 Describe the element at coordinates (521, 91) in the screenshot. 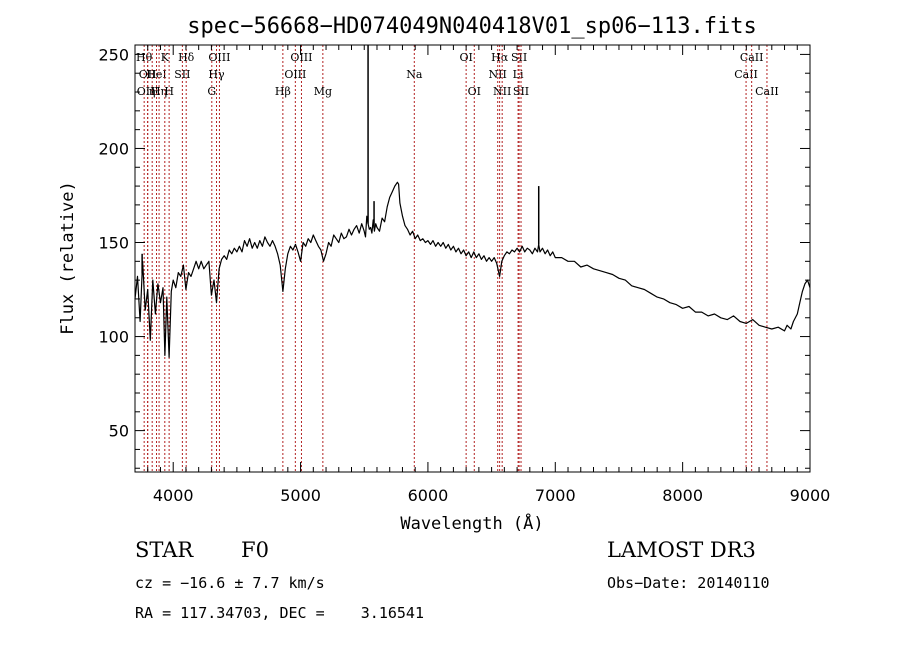

I see `line-marker-label-25: SII` at that location.